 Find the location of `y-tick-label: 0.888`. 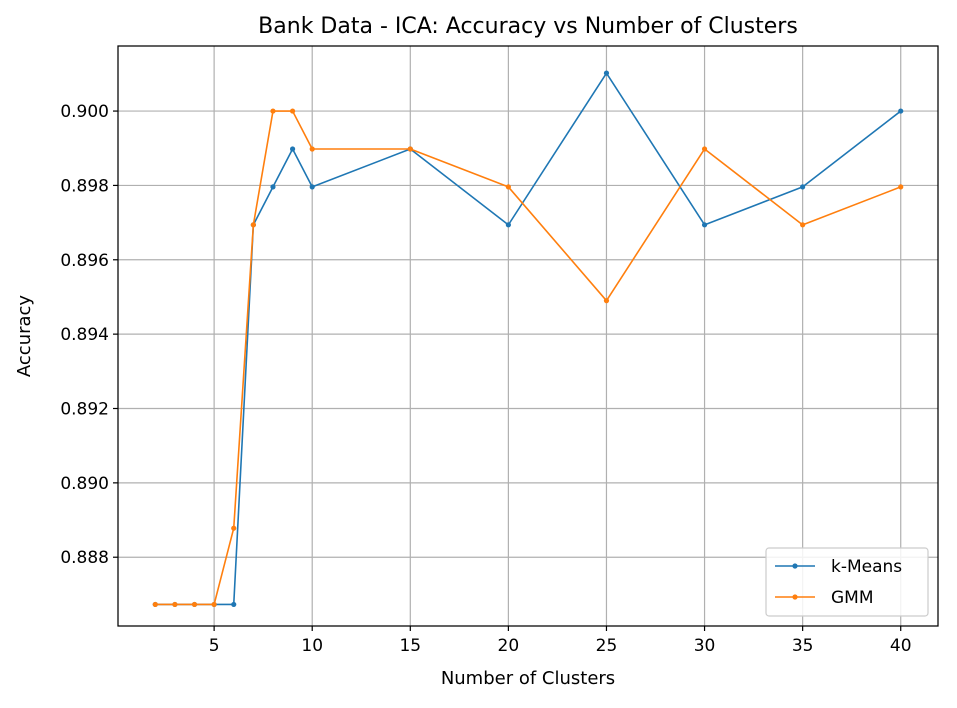

y-tick-label: 0.888 is located at coordinates (84, 558).